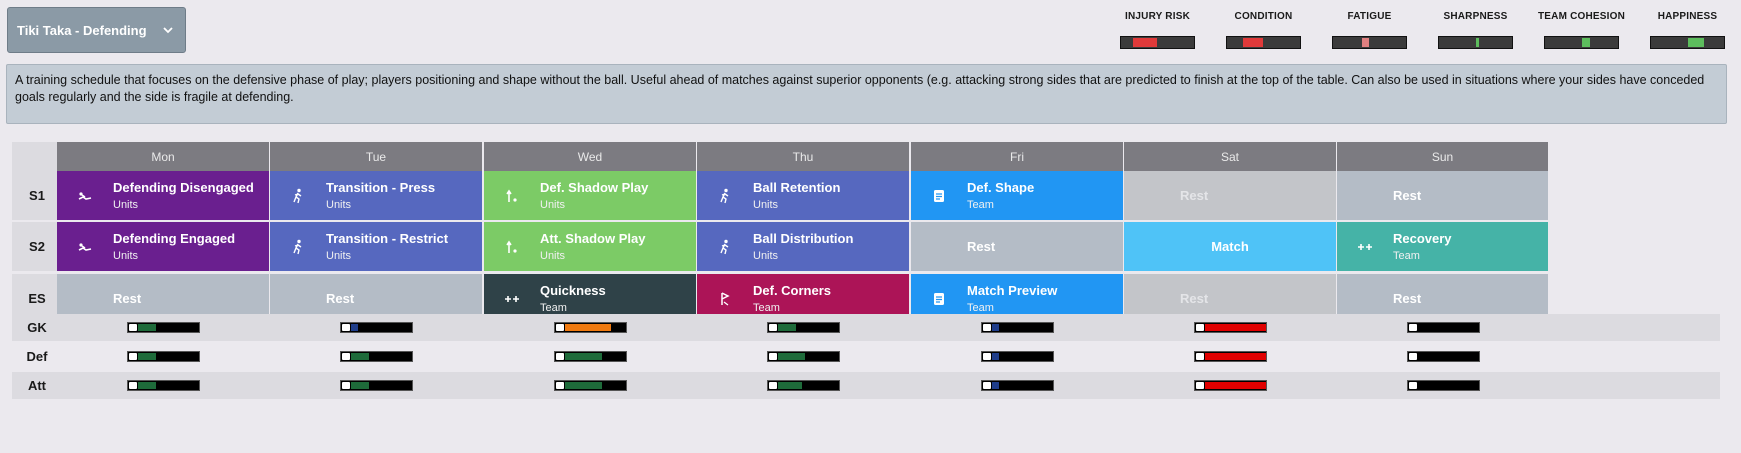 Image resolution: width=1741 pixels, height=453 pixels. I want to click on session-title: Defending Engaged, so click(174, 238).